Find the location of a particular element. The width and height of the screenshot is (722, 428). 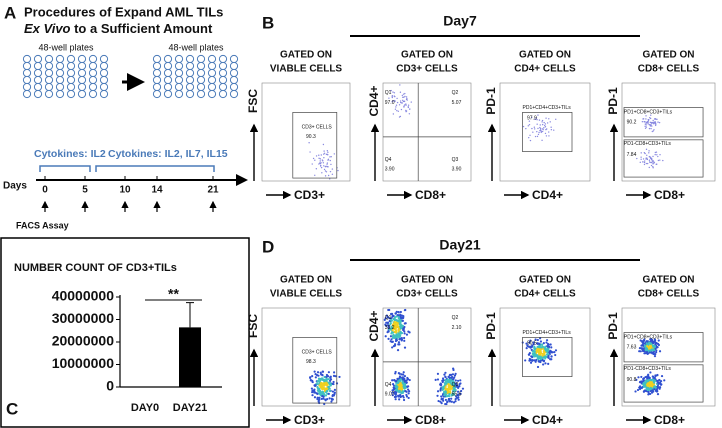

plot-header: GATED ON is located at coordinates (668, 55).